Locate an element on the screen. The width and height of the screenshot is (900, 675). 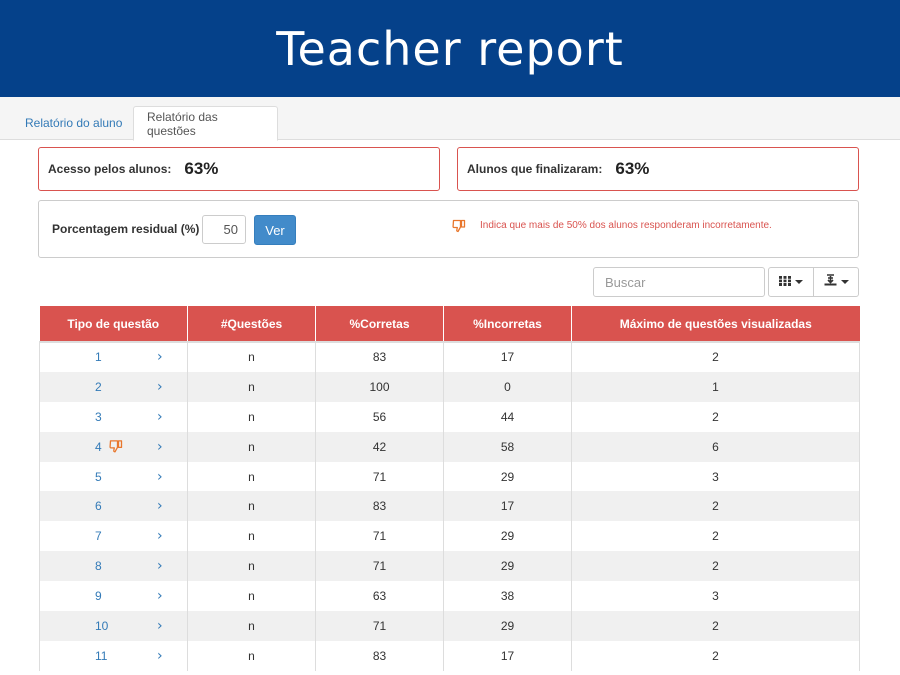
table-row: 11 › n 83 17 2 is located at coordinates (449, 655).